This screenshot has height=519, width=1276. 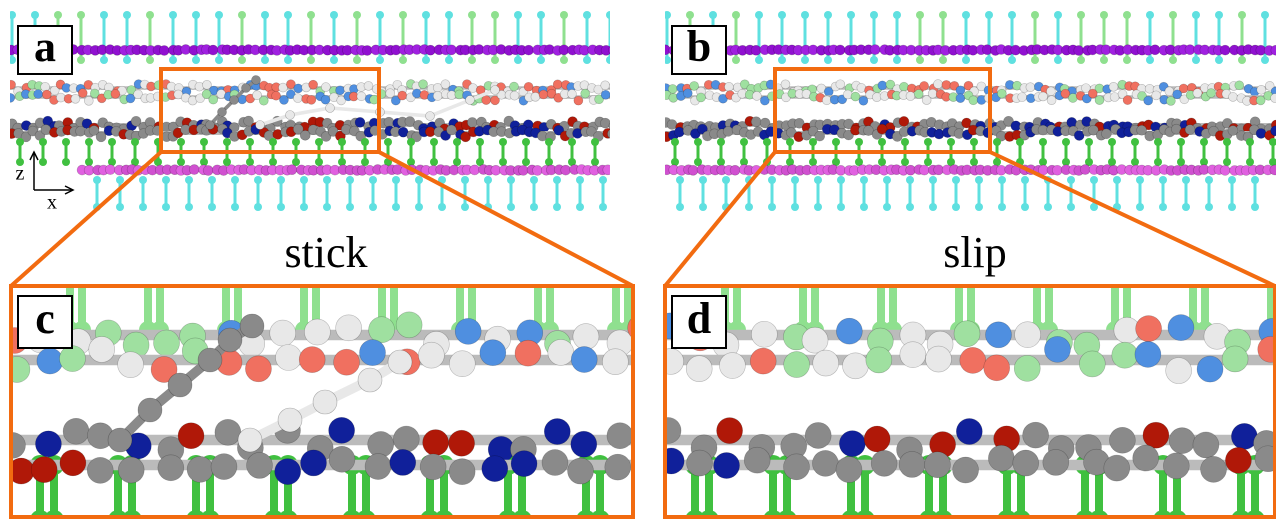 What do you see at coordinates (270, 110) in the screenshot?
I see `zoom-box` at bounding box center [270, 110].